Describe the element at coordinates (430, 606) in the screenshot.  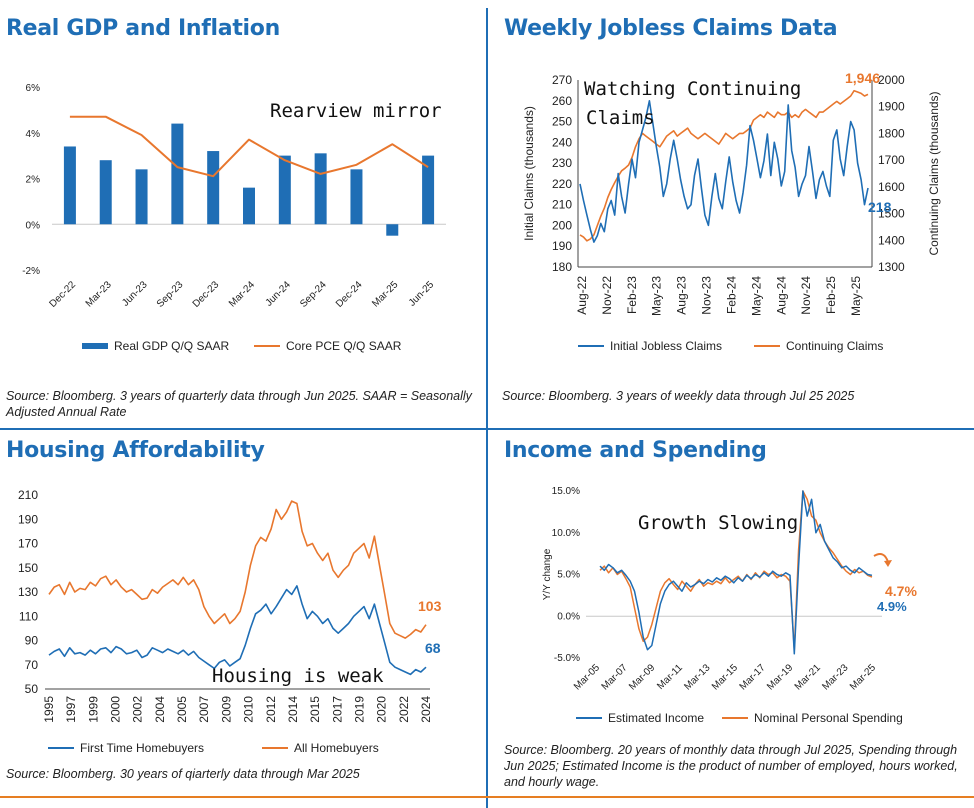
I see `housing-end-label-all: 103` at that location.